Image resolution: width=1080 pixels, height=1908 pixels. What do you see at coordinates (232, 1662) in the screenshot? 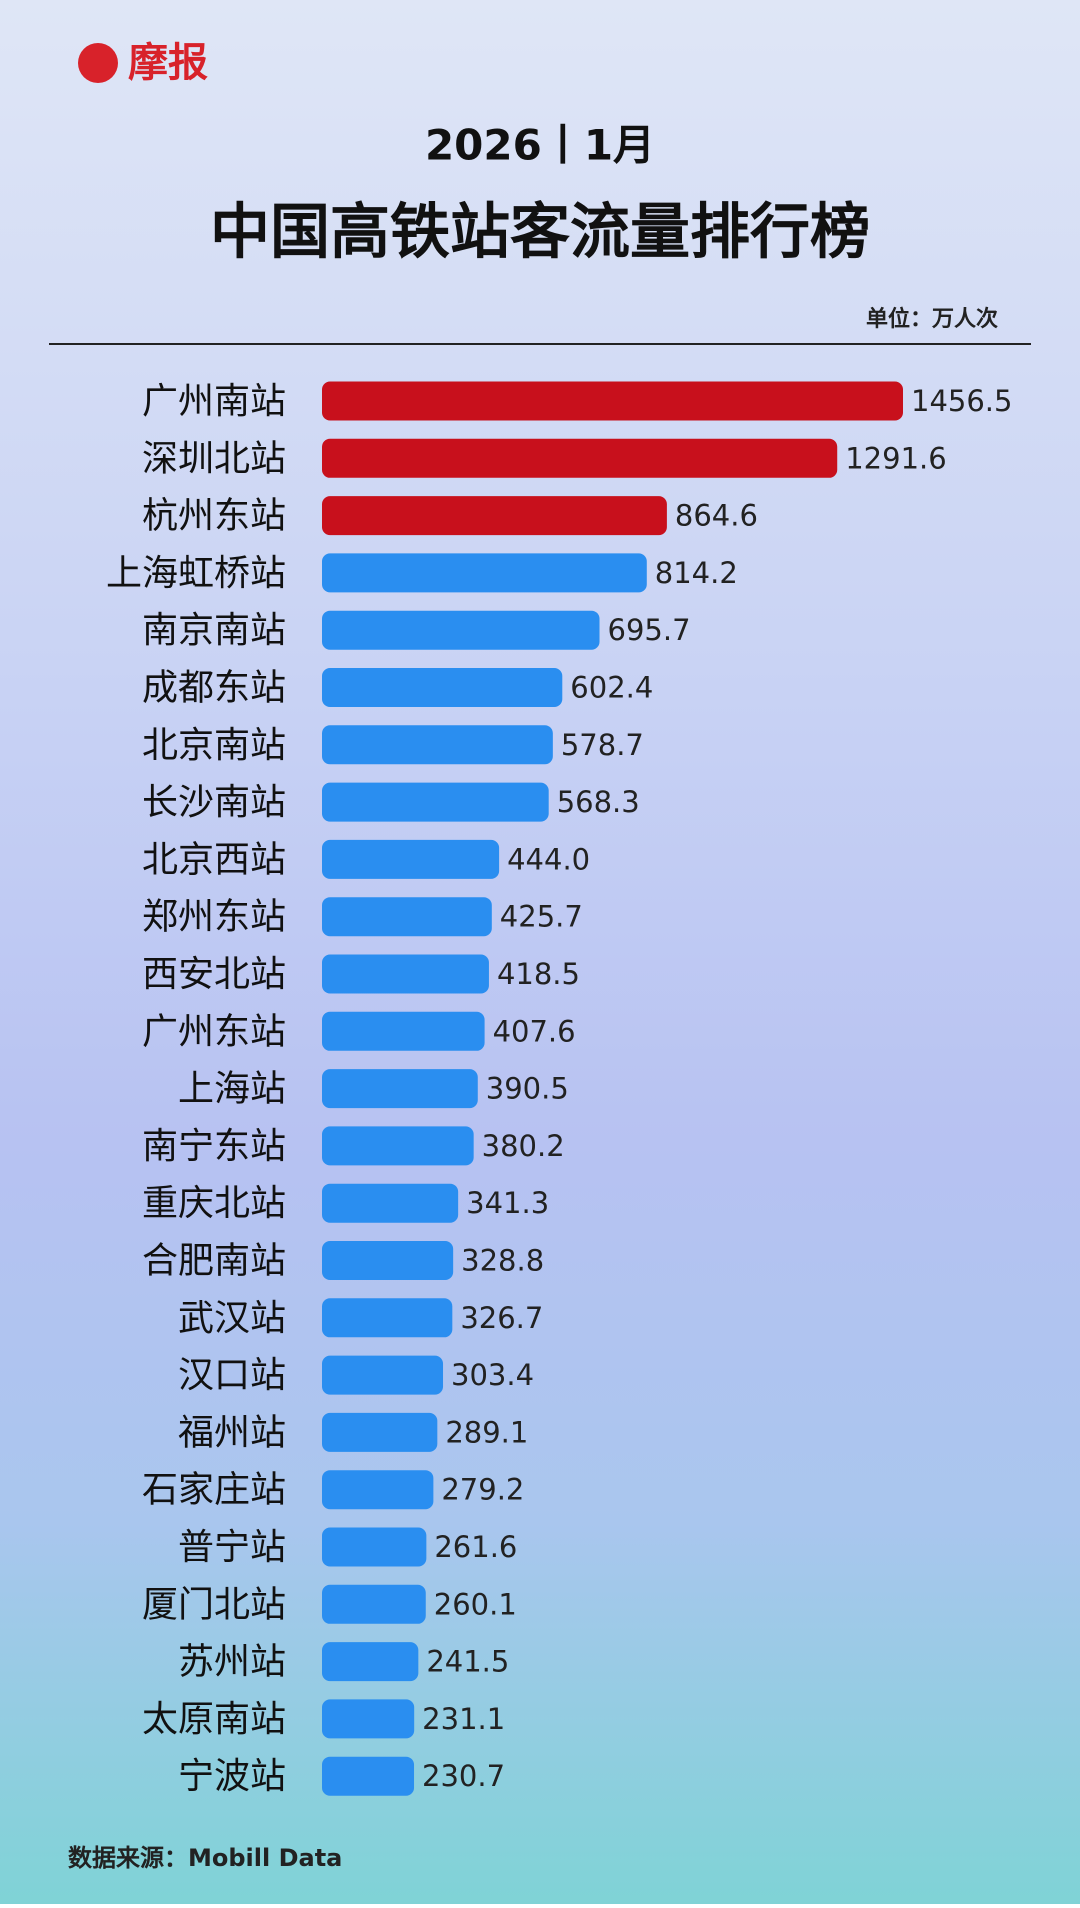
I see `category-label: 苏州站` at bounding box center [232, 1662].